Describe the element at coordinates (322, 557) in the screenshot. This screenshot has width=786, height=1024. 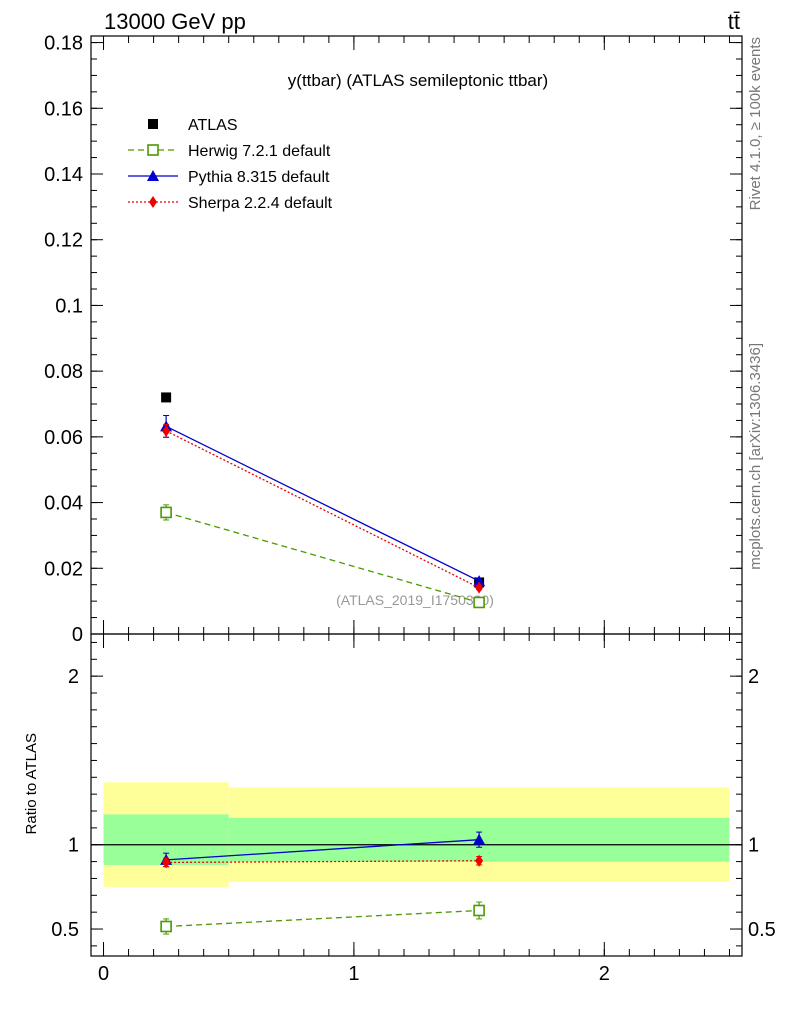
I see `series-line-herwig` at that location.